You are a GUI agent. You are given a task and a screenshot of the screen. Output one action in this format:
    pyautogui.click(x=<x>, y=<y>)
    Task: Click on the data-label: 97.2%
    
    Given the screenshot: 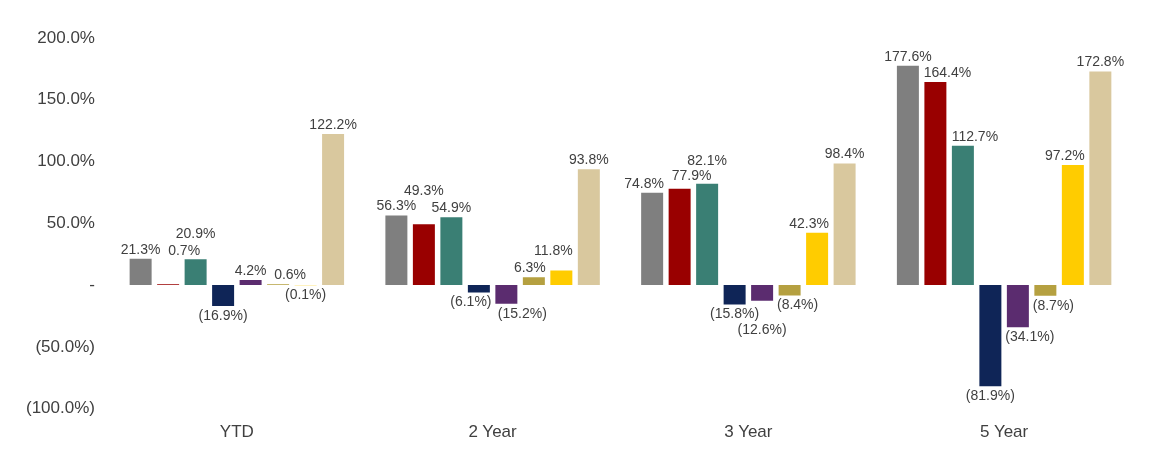 What is the action you would take?
    pyautogui.click(x=1065, y=154)
    